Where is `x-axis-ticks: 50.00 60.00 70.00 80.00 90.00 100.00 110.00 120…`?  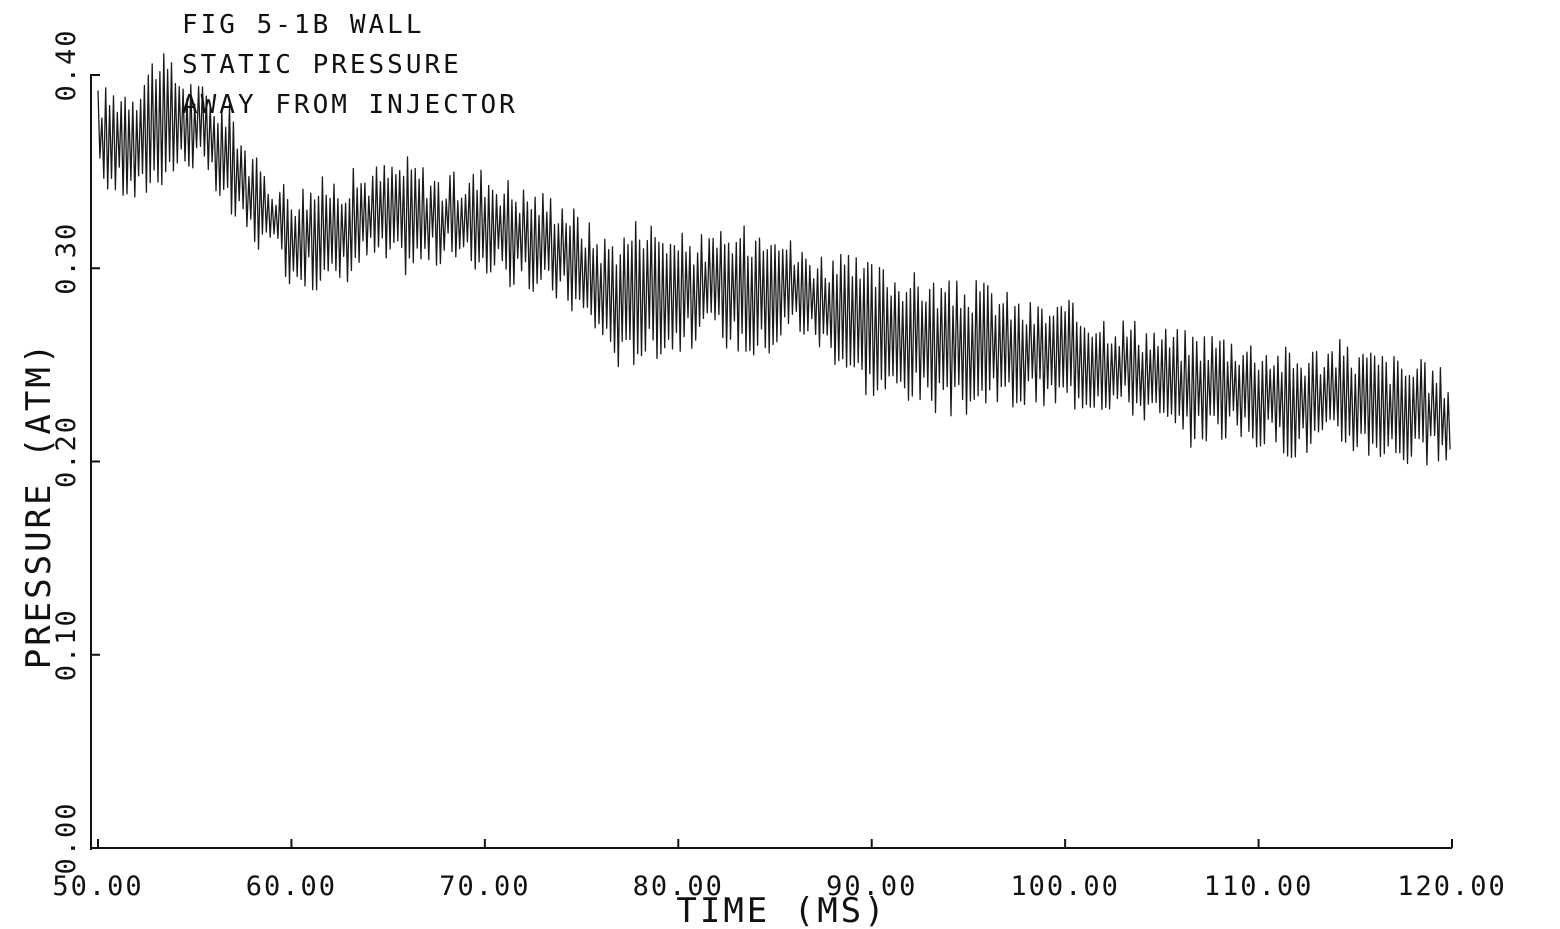
x-axis-ticks: 50.00 60.00 70.00 80.00 90.00 100.00 110.00 120… is located at coordinates (779, 870).